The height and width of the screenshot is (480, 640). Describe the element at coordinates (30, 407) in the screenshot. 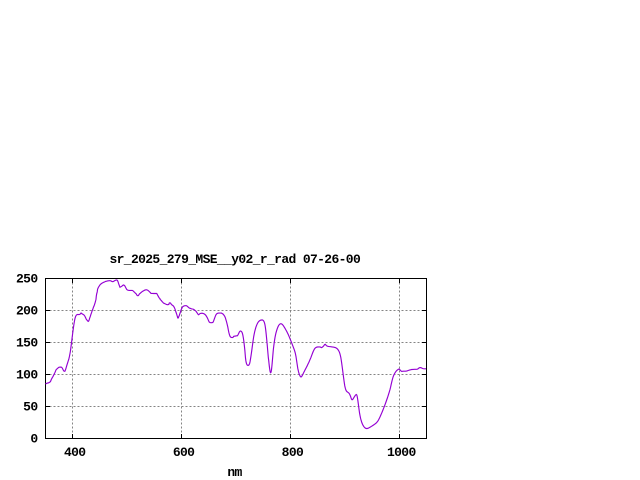

I see `svg-text: 50` at that location.